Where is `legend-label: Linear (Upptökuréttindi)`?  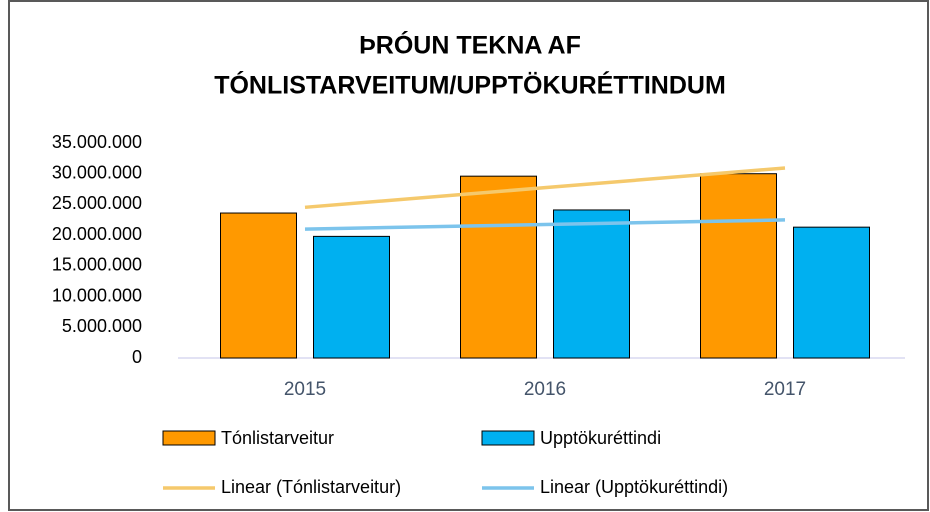 legend-label: Linear (Upptökuréttindi) is located at coordinates (634, 487).